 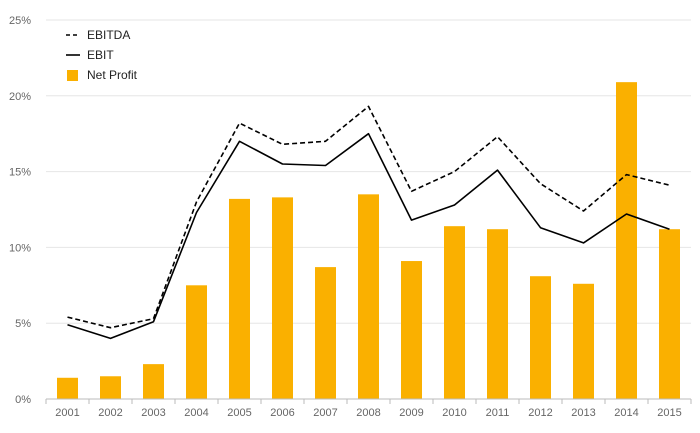 I want to click on x-tick-label: 2003, so click(x=153, y=413).